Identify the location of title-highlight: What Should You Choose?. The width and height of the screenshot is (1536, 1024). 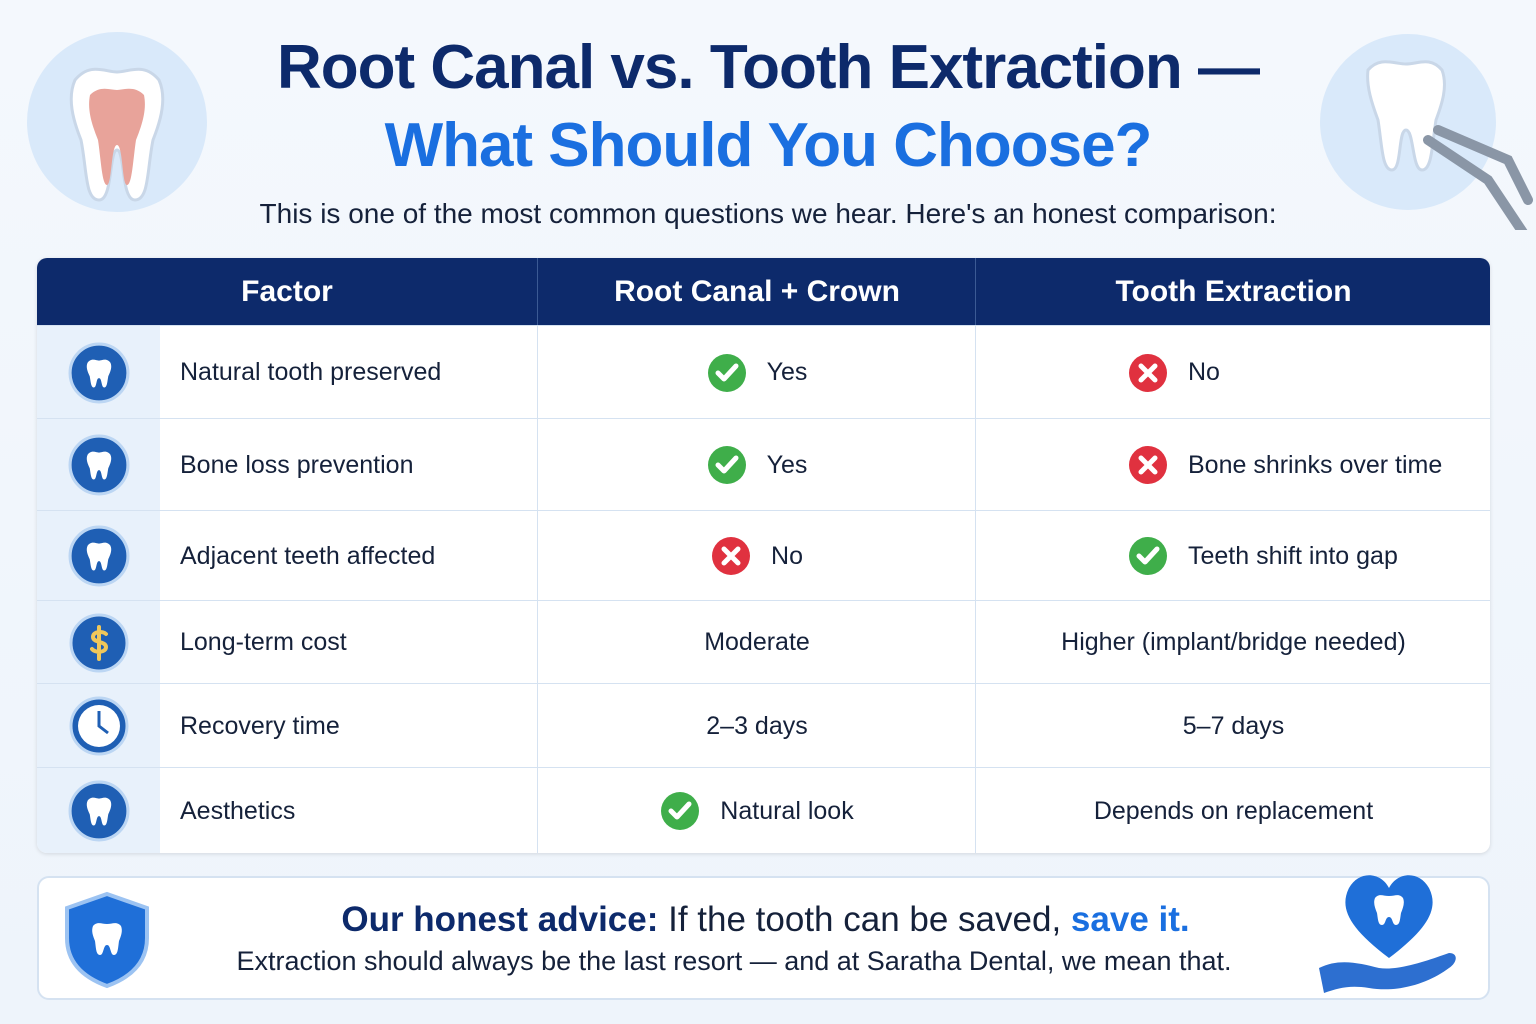
(768, 145).